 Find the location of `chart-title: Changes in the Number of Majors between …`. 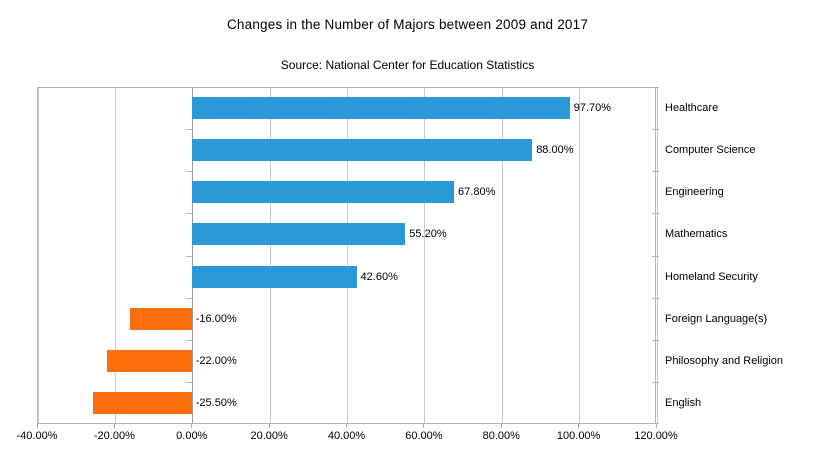

chart-title: Changes in the Number of Majors between … is located at coordinates (407, 24).